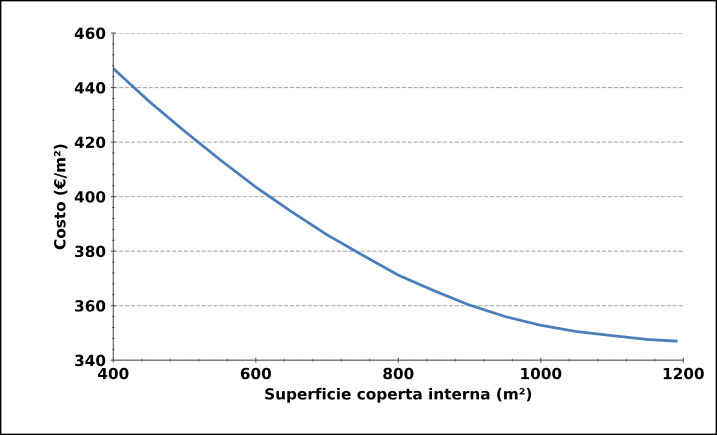 Image resolution: width=717 pixels, height=435 pixels. What do you see at coordinates (90, 306) in the screenshot?
I see `y-tick-label: 360` at bounding box center [90, 306].